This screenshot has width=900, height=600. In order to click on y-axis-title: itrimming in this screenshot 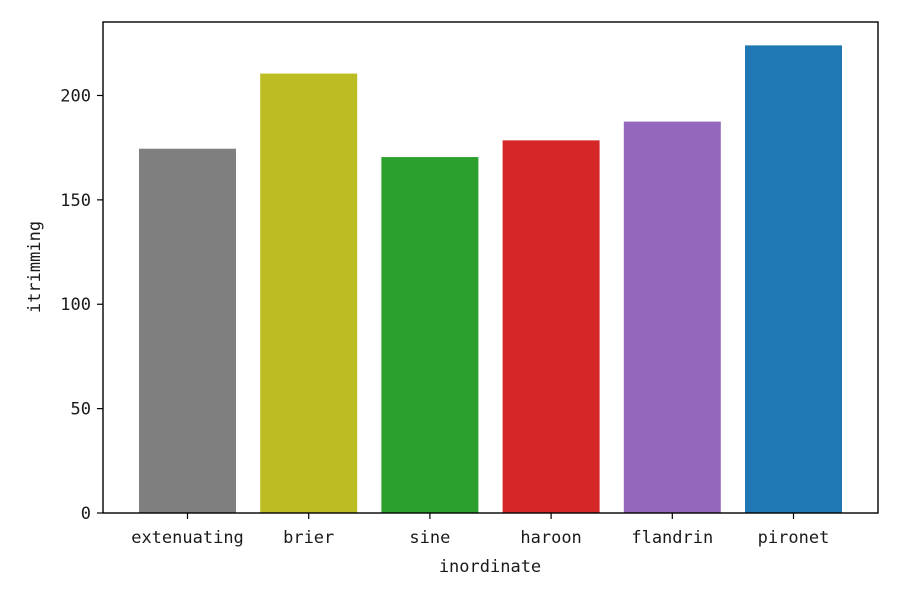, I will do `click(35, 267)`.